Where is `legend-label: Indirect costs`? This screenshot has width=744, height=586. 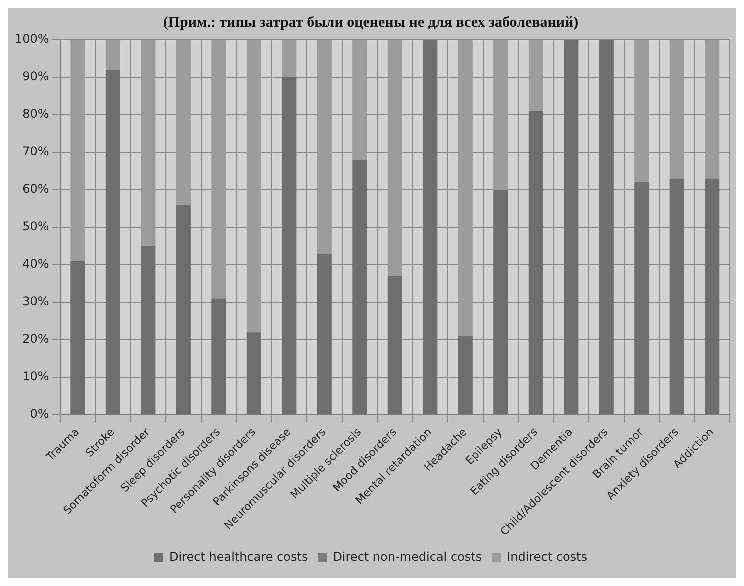 legend-label: Indirect costs is located at coordinates (547, 557).